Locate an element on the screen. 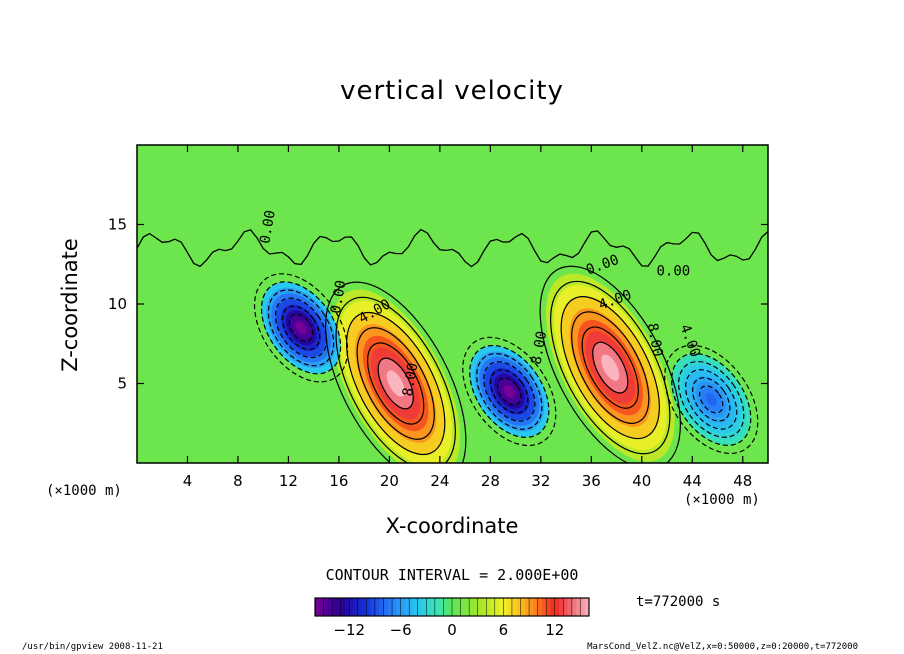 This screenshot has height=654, width=904. y-unit-note: (×1000 m) is located at coordinates (722, 500).